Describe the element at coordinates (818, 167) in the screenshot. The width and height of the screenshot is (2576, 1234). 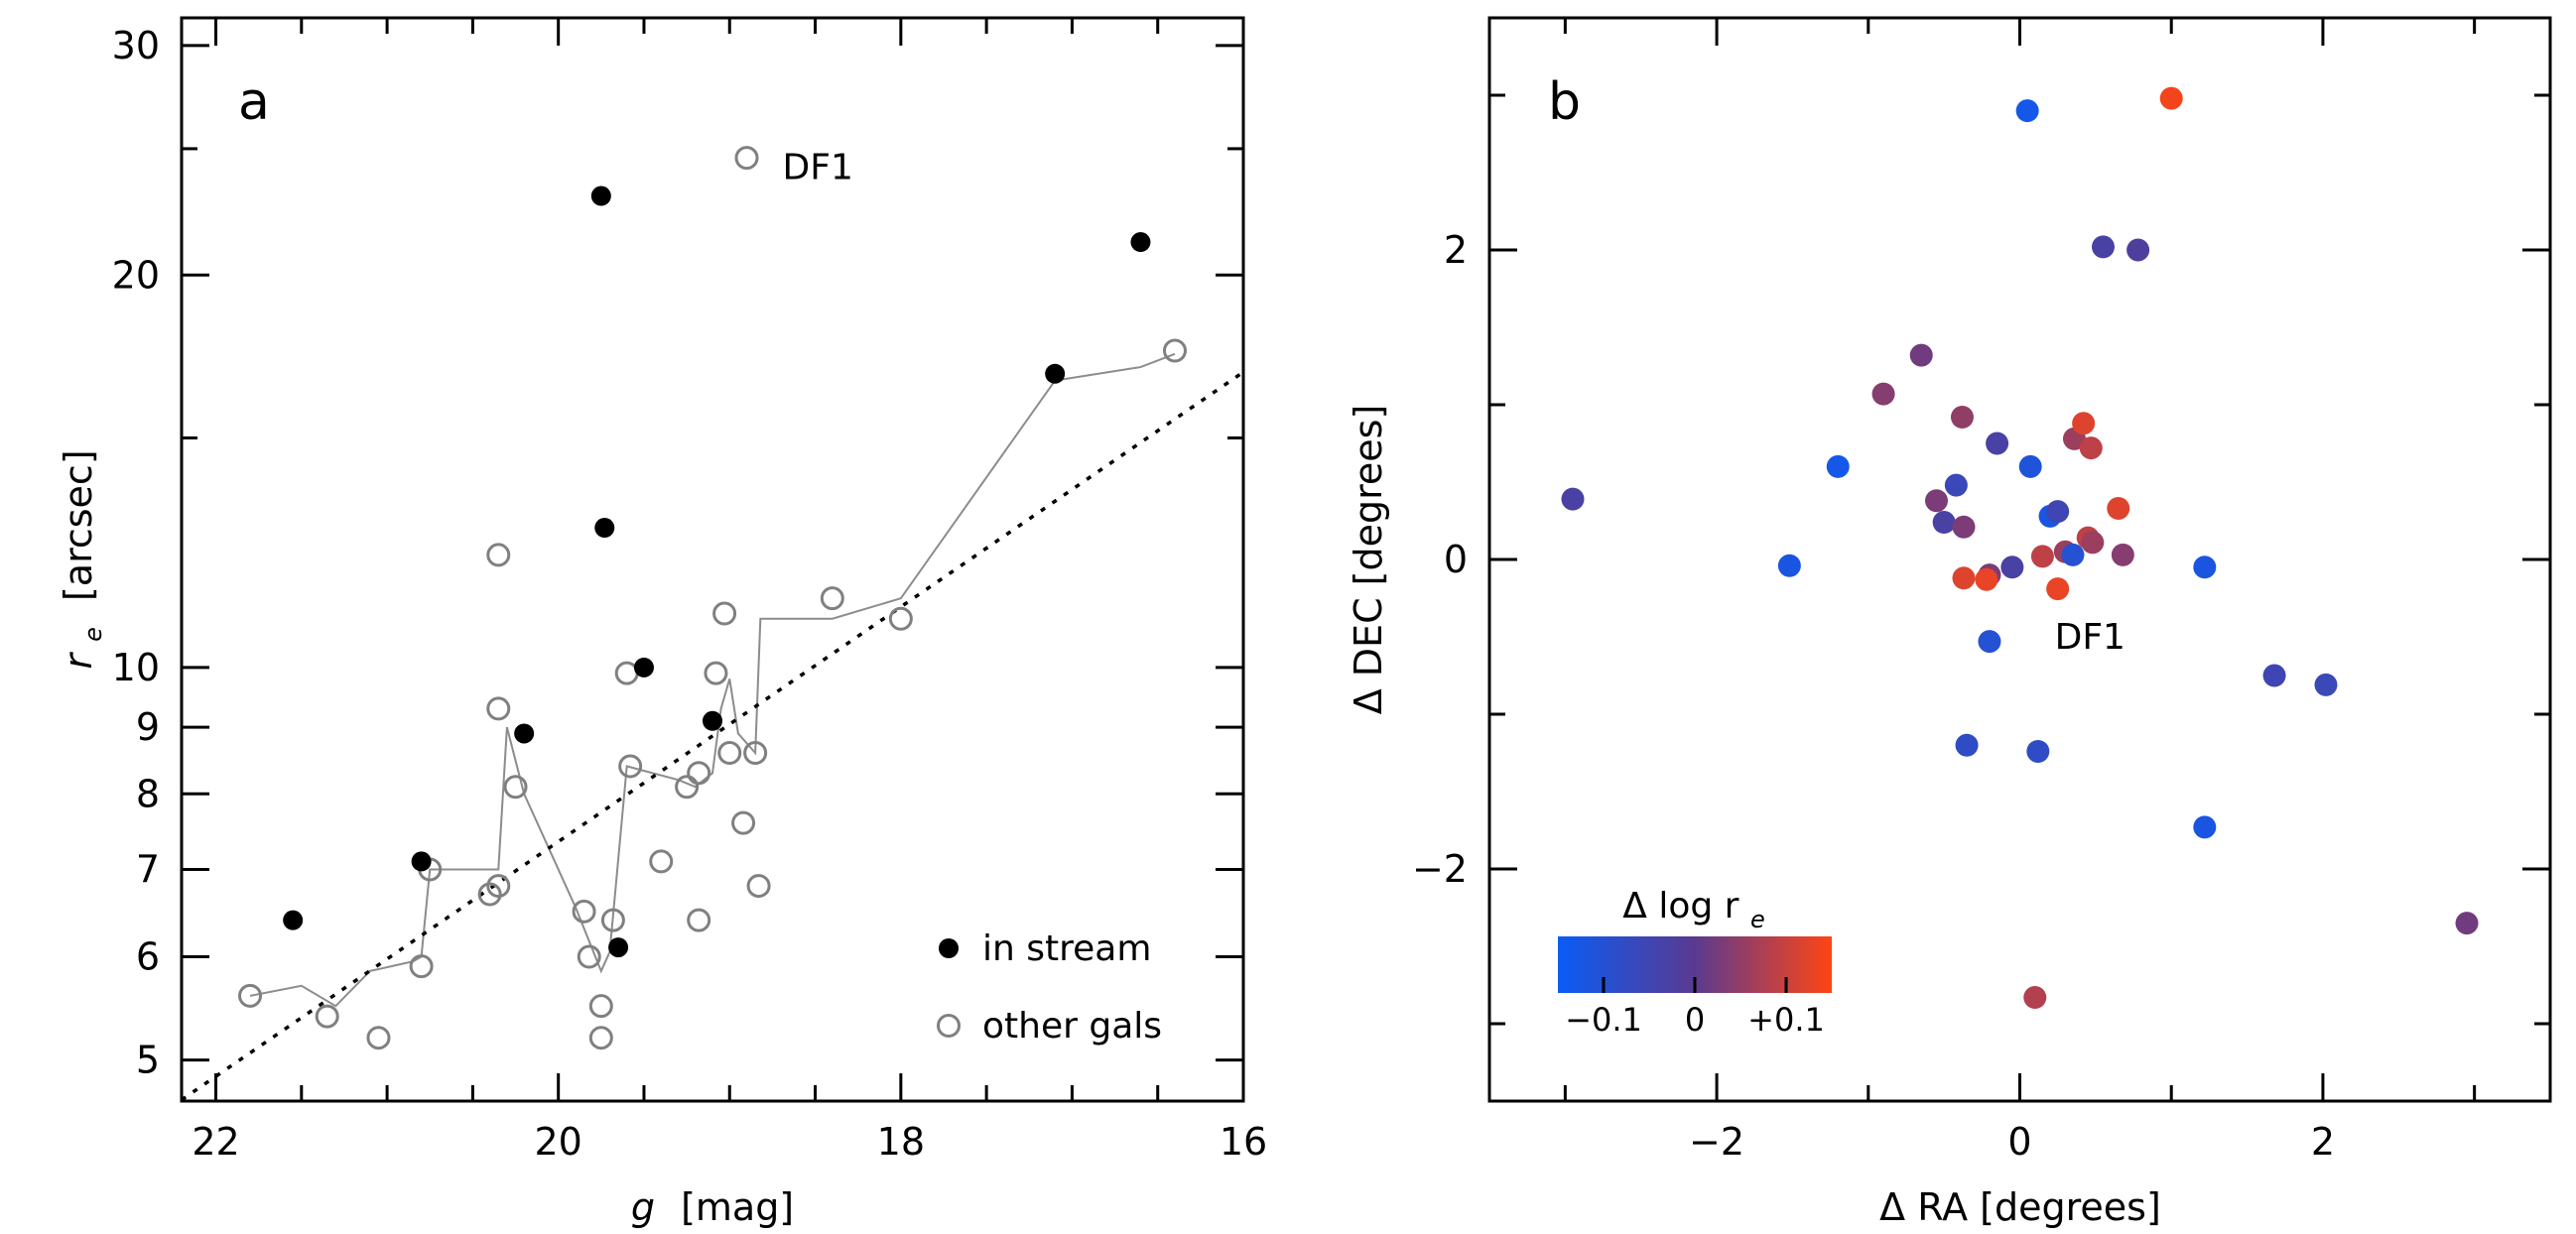
I see `panel-a-annotation-df1: DF1` at that location.